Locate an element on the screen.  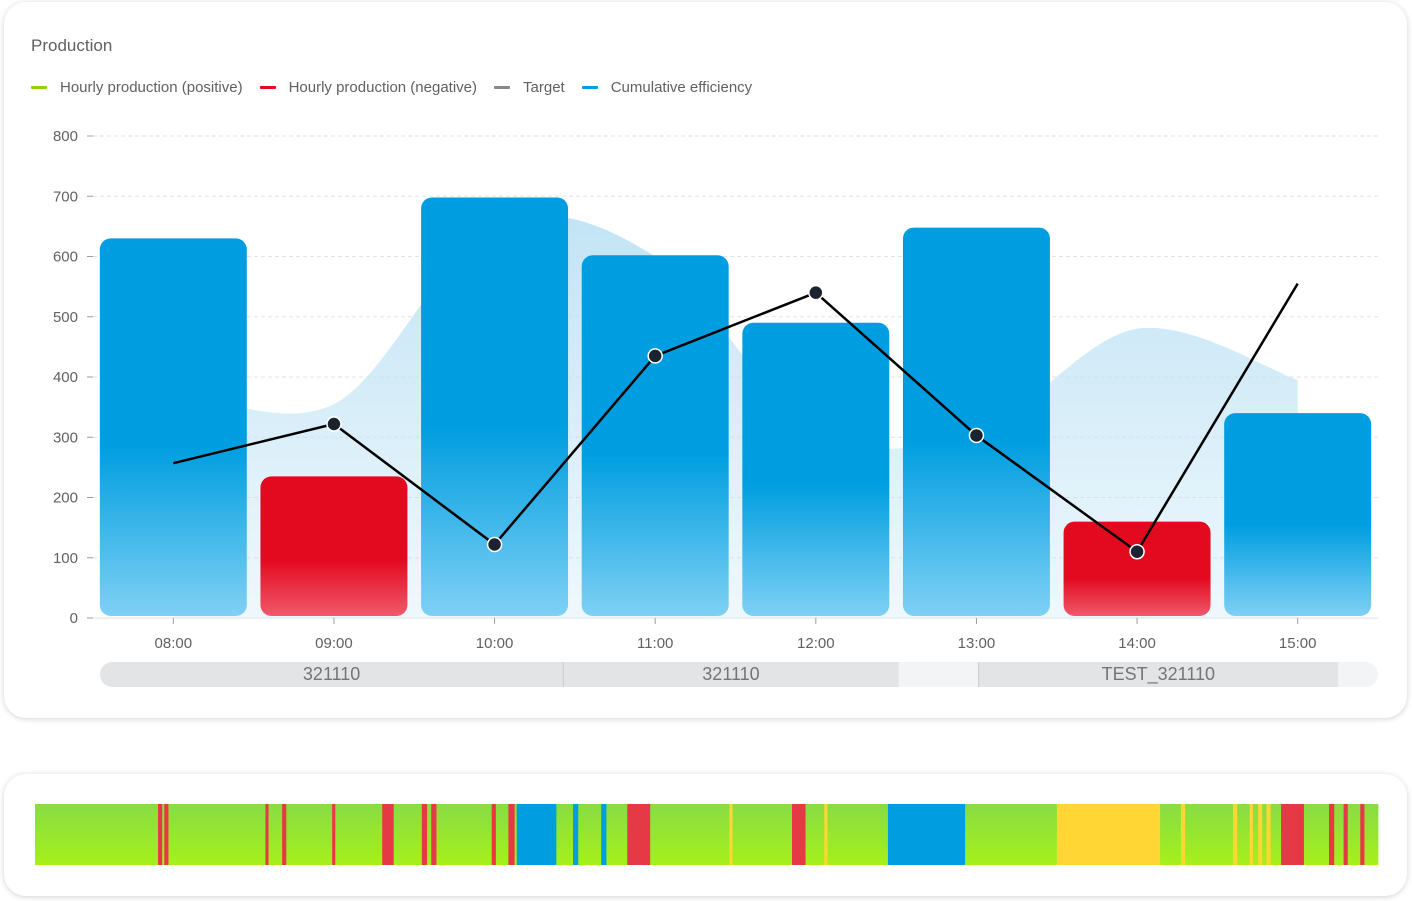
x-tick-label: 15:00 is located at coordinates (1298, 643).